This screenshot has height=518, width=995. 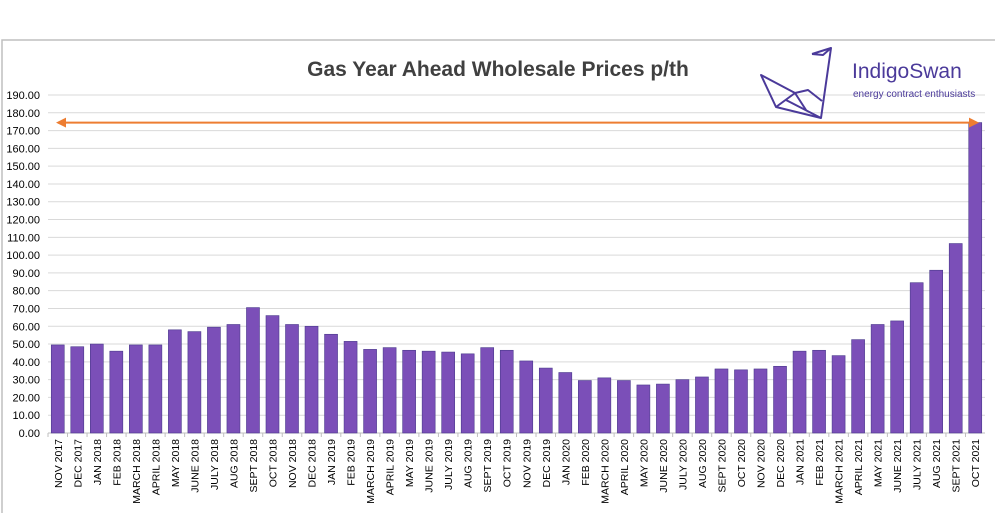 I want to click on x-tick-label: JAN 2021, so click(x=801, y=462).